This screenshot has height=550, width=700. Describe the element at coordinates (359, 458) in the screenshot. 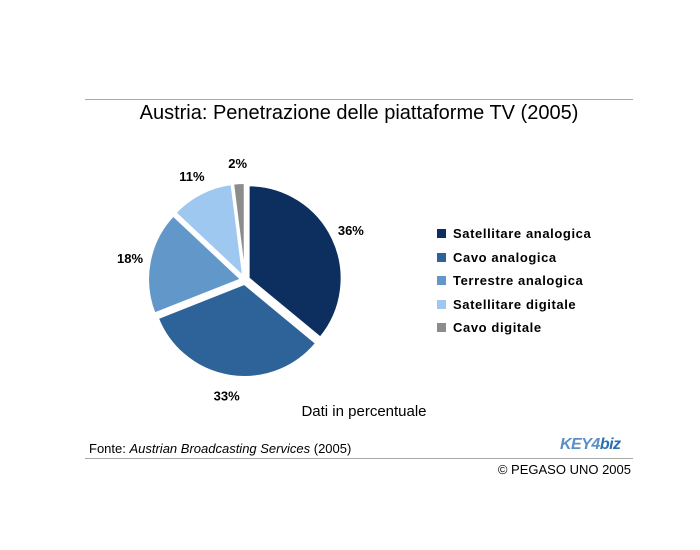

I see `bottom-divider` at that location.